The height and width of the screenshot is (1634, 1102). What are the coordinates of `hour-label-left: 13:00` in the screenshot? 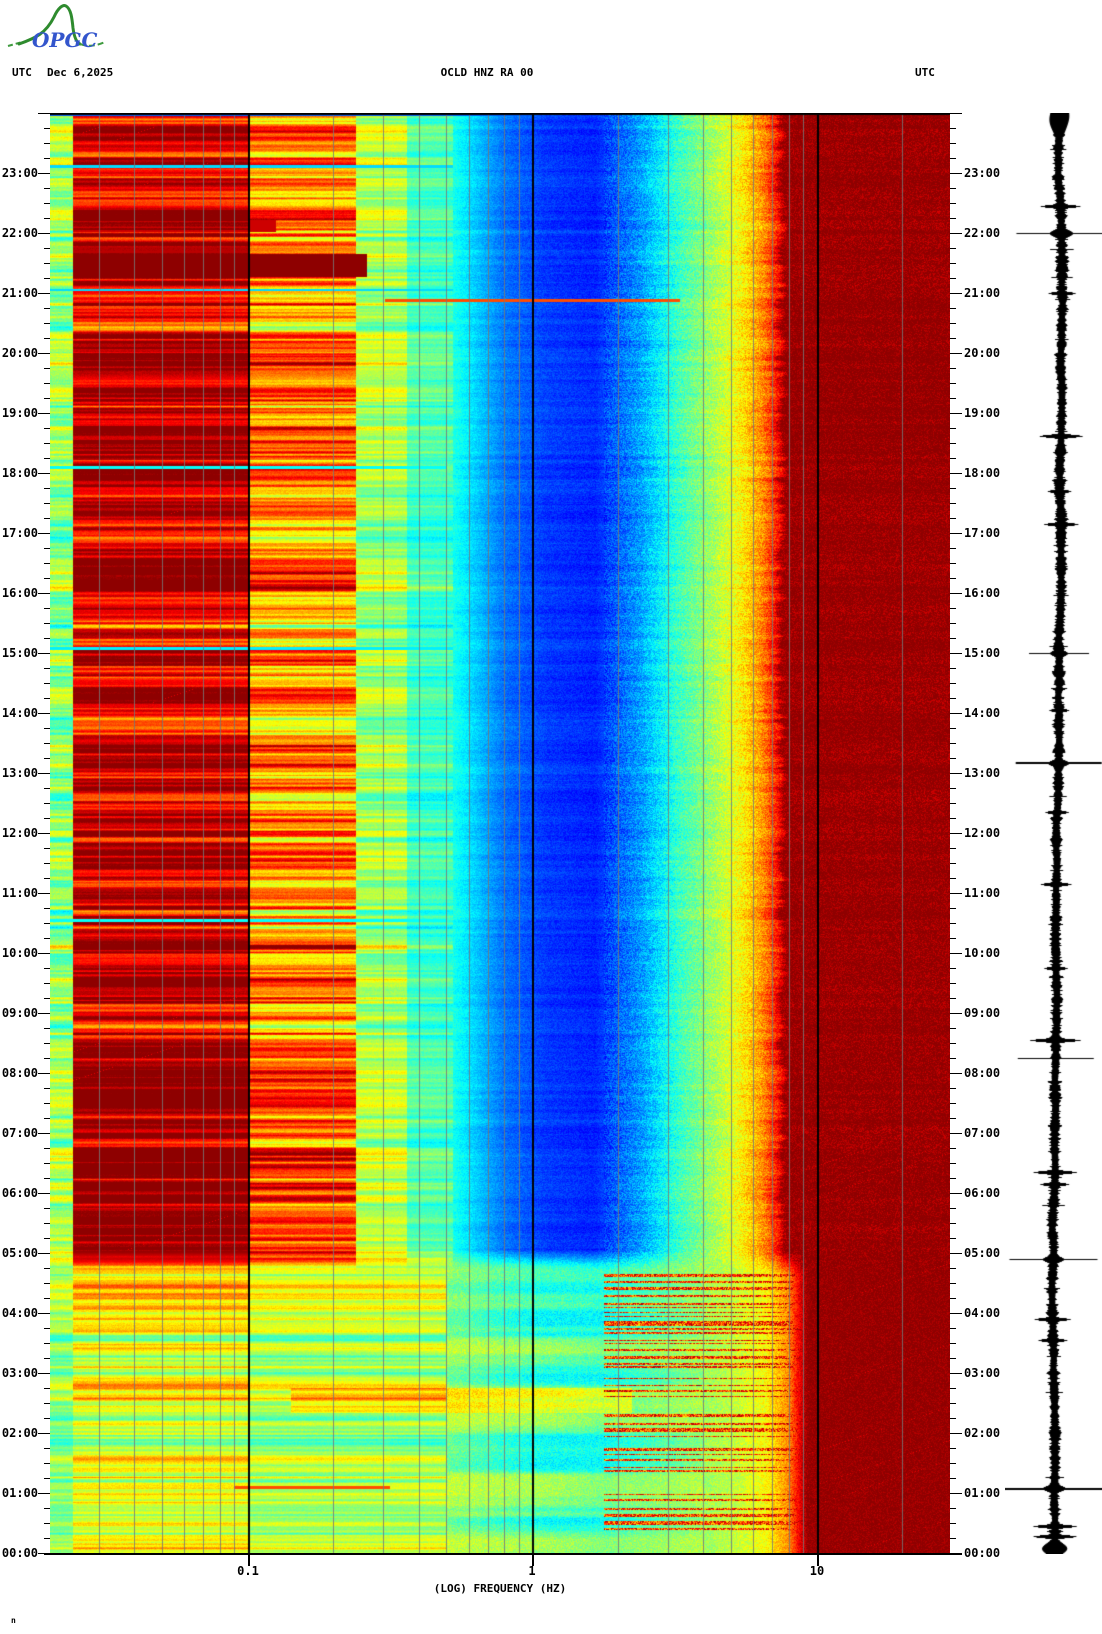 It's located at (19, 773).